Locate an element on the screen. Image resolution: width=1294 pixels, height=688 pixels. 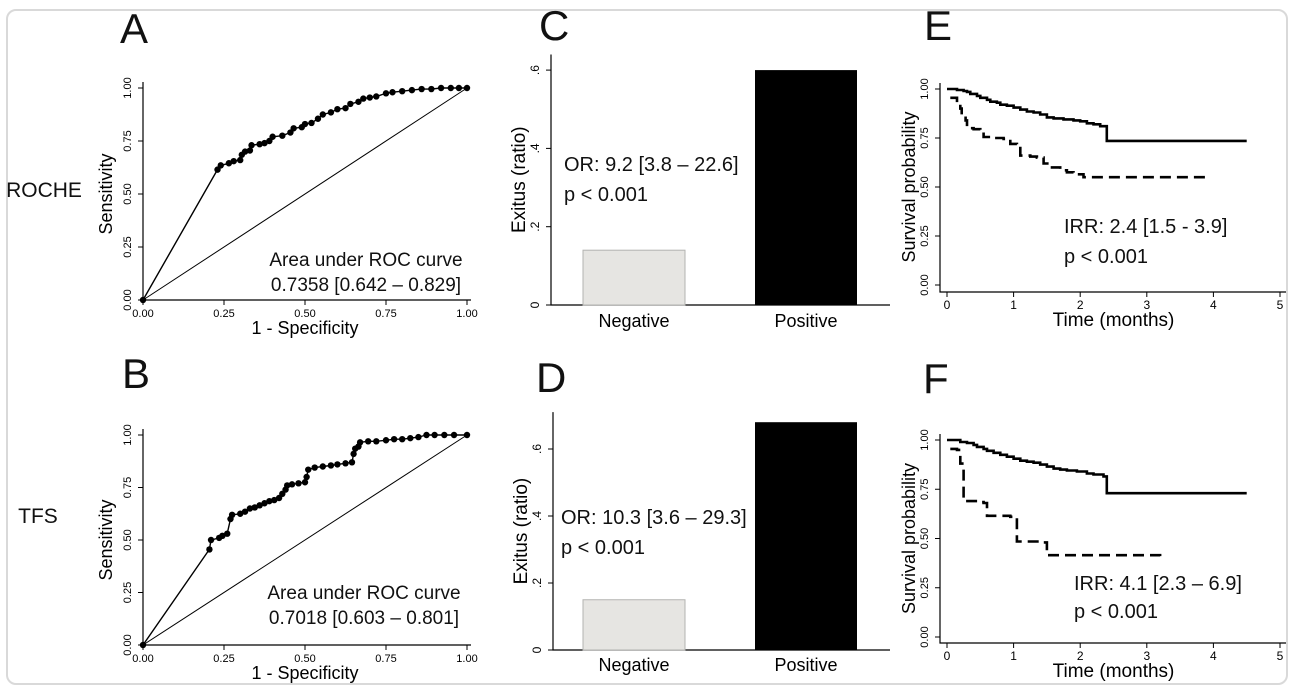
x-axis-title: Time (months) is located at coordinates (1114, 320).